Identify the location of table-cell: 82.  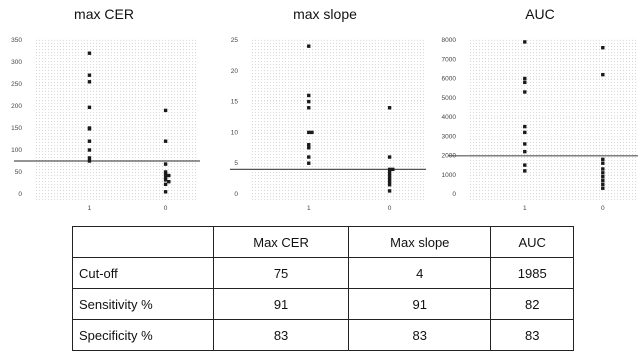
(532, 304).